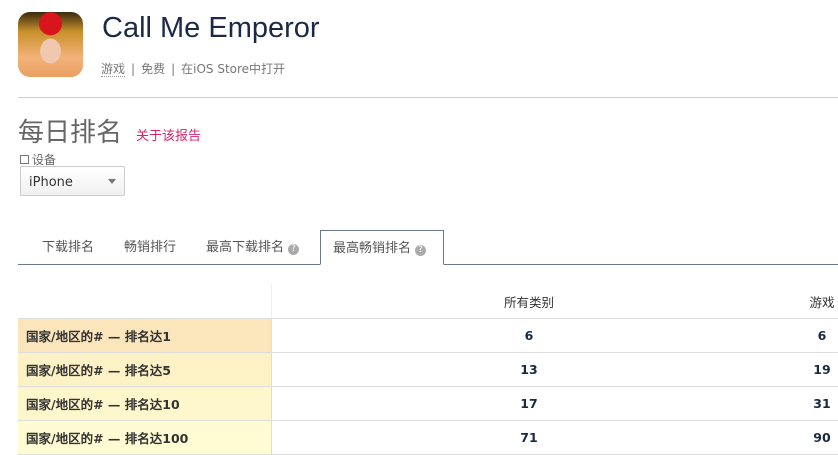  I want to click on rank-games: 90, so click(812, 437).